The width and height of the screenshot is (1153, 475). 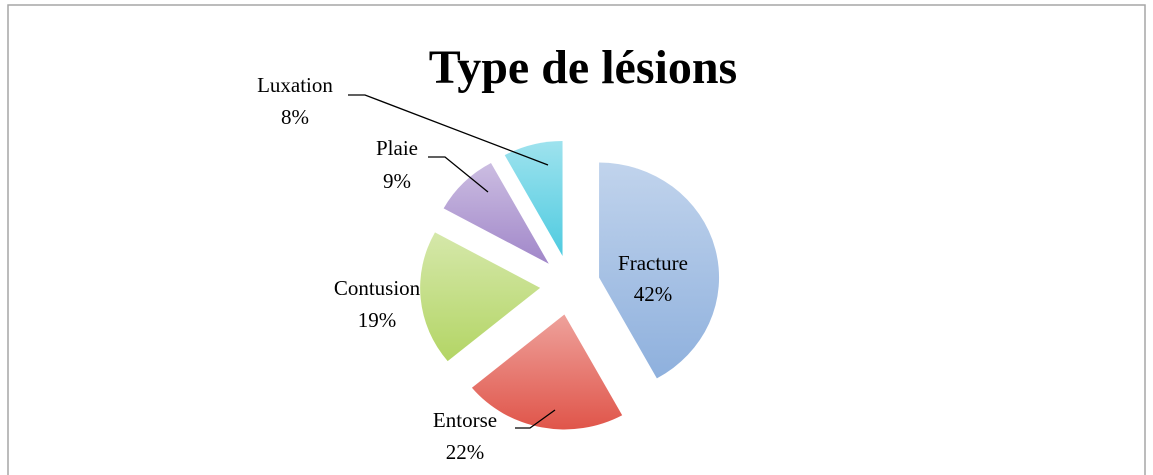 I want to click on slice-value-label: 9%, so click(x=397, y=181).